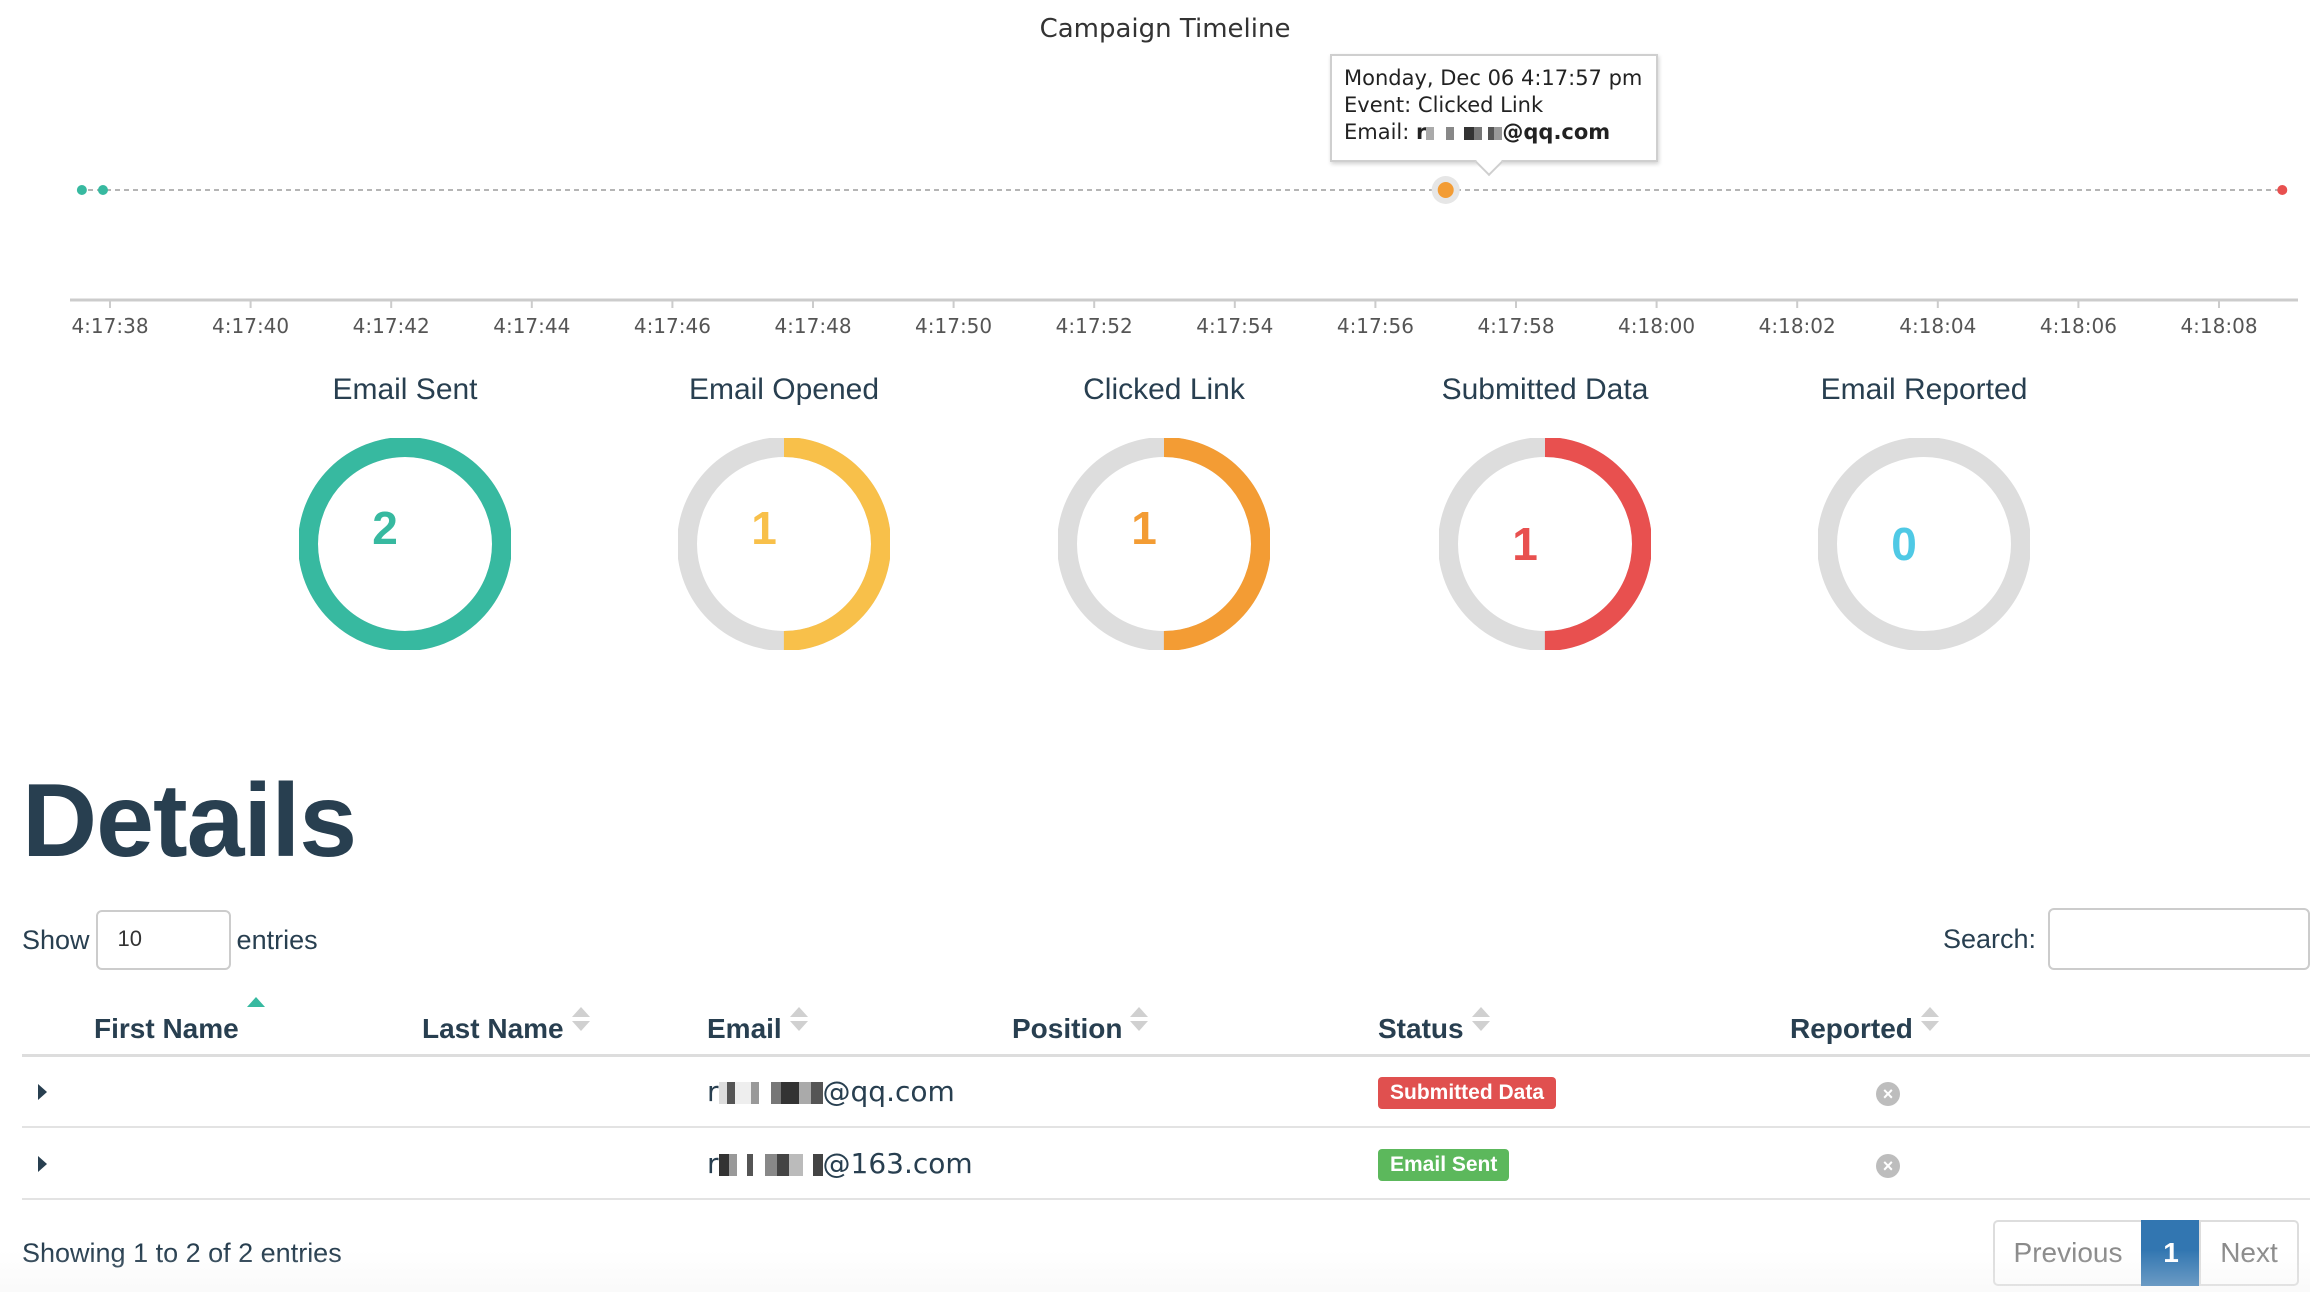 This screenshot has width=2310, height=1292. What do you see at coordinates (2078, 326) in the screenshot?
I see `axis-tick-label: 4:18:06` at bounding box center [2078, 326].